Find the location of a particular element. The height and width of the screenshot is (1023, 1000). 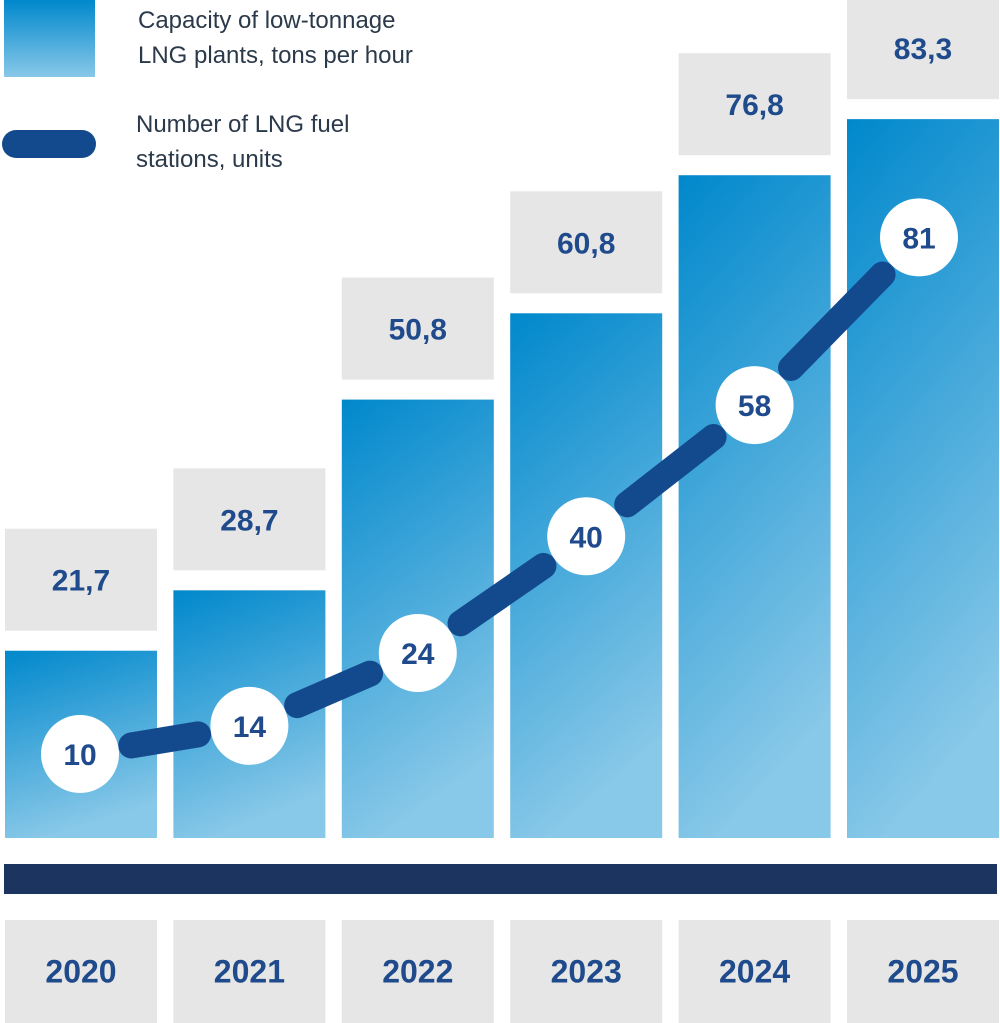

bar-value-box-2022 is located at coordinates (417, 328).